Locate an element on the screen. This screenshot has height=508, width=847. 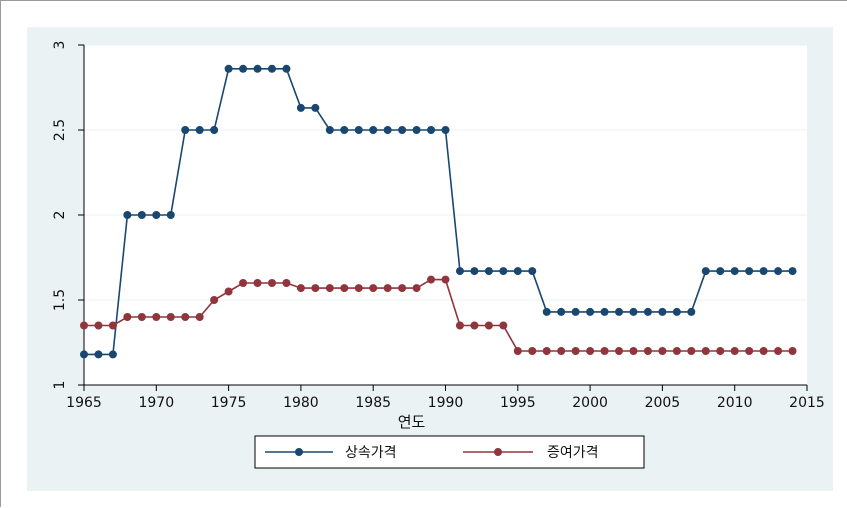
x-tick-label: 1980 is located at coordinates (301, 403).